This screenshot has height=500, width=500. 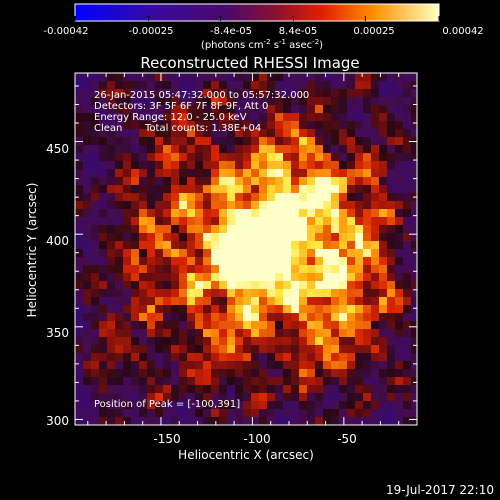 I want to click on info-method: Clean, so click(x=108, y=128).